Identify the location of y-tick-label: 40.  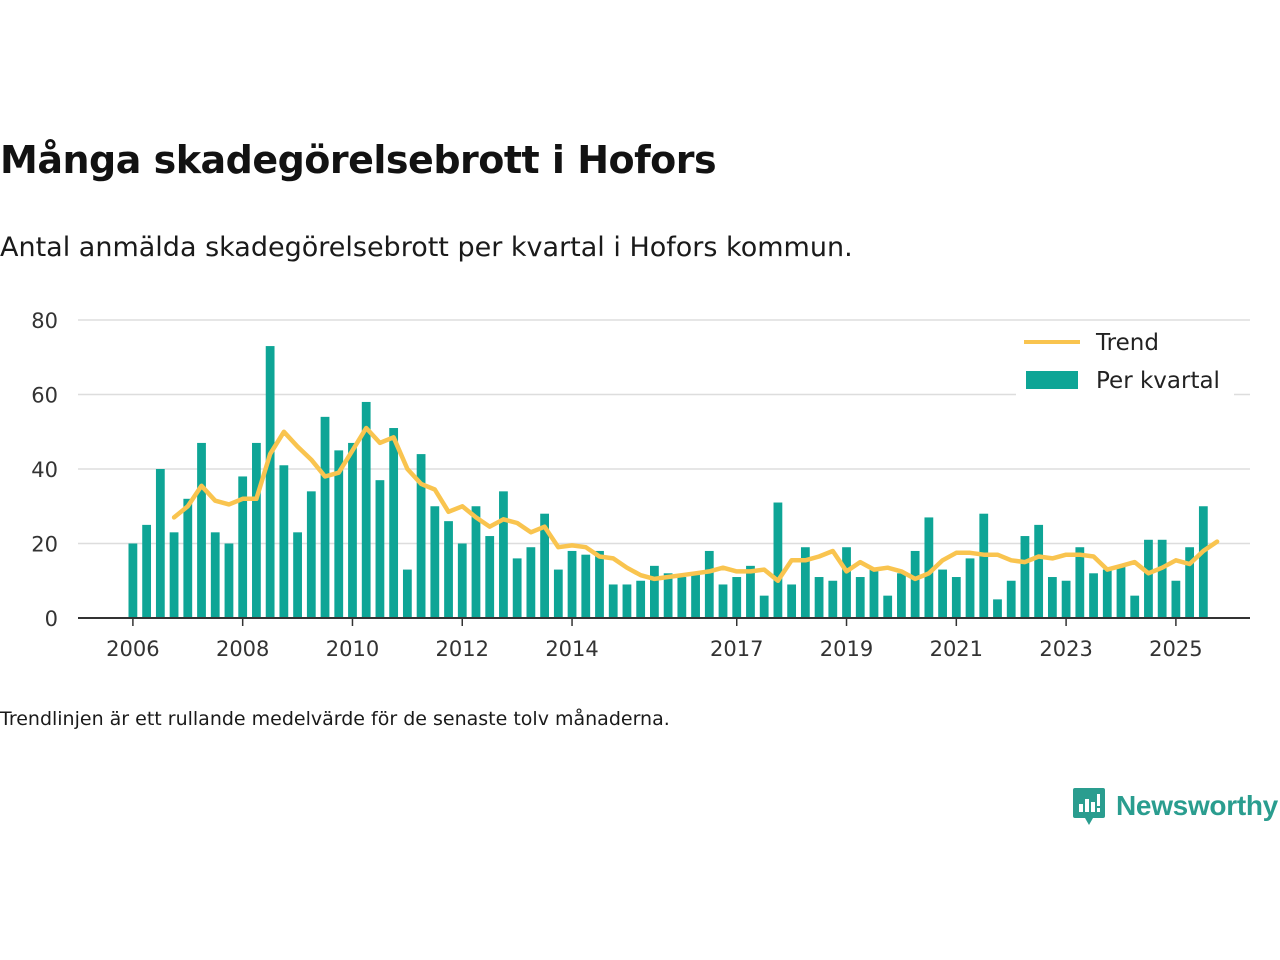
(44, 470).